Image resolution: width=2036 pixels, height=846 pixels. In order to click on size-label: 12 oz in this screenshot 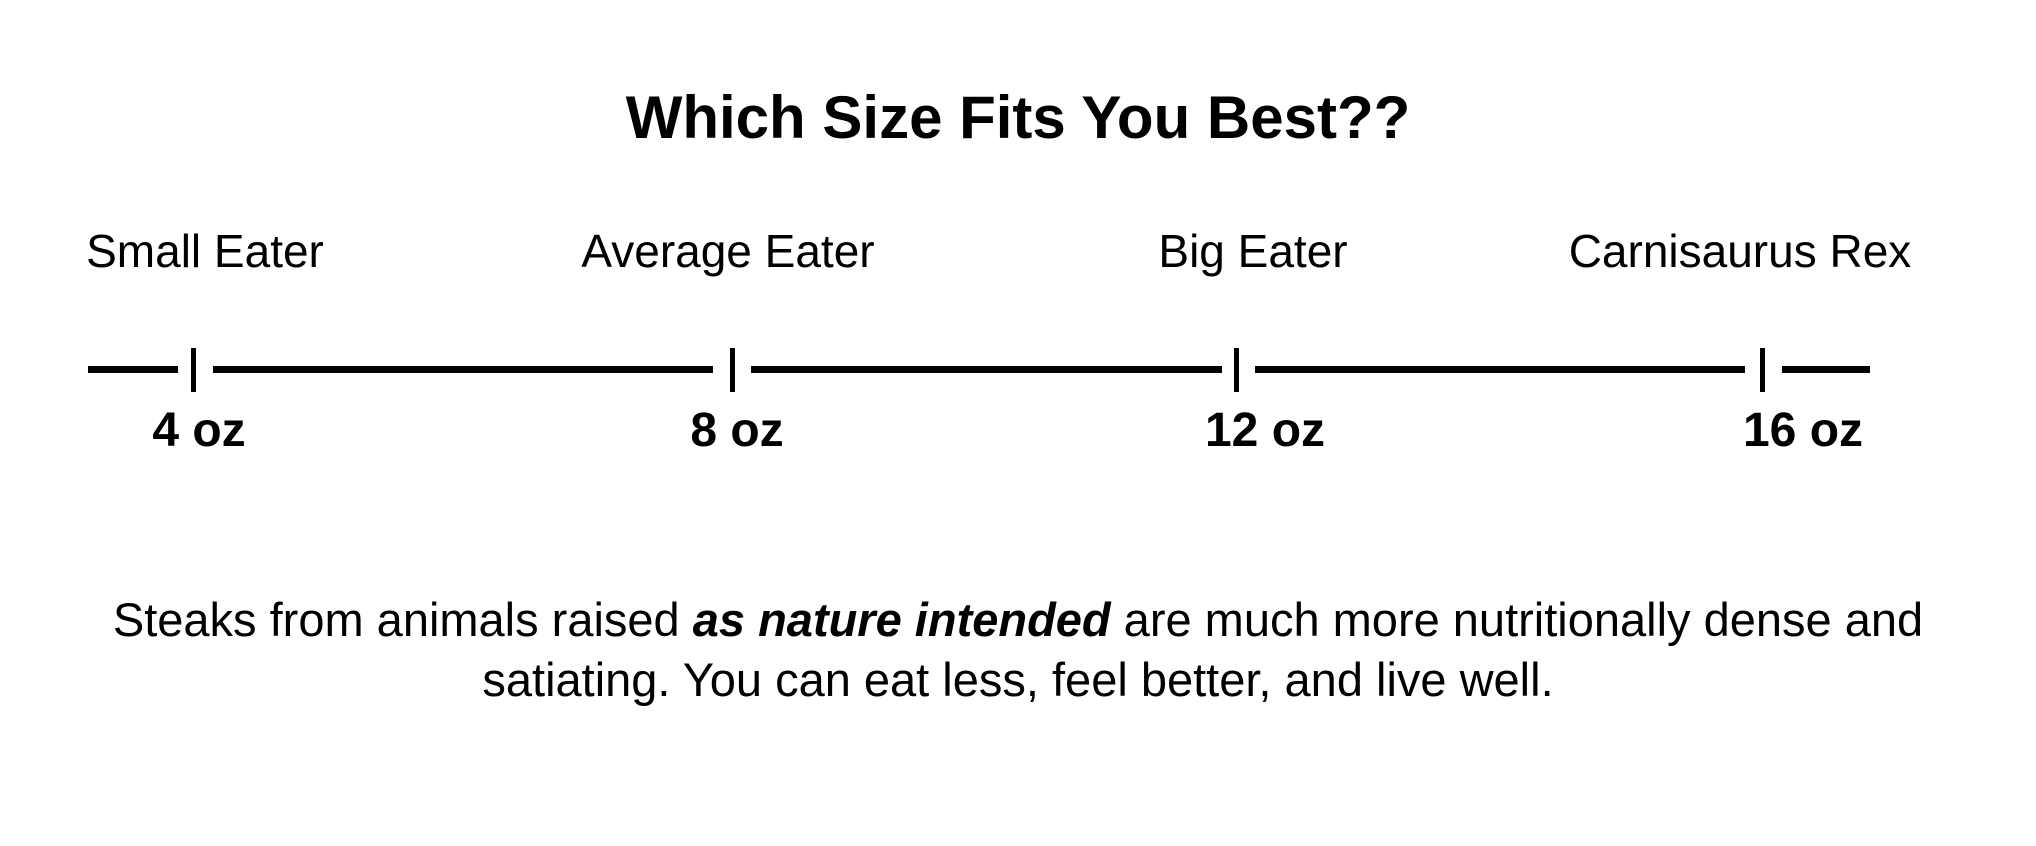, I will do `click(1265, 430)`.